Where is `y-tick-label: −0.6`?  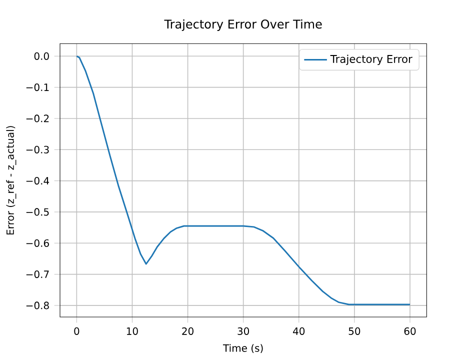
y-tick-label: −0.6 is located at coordinates (37, 243).